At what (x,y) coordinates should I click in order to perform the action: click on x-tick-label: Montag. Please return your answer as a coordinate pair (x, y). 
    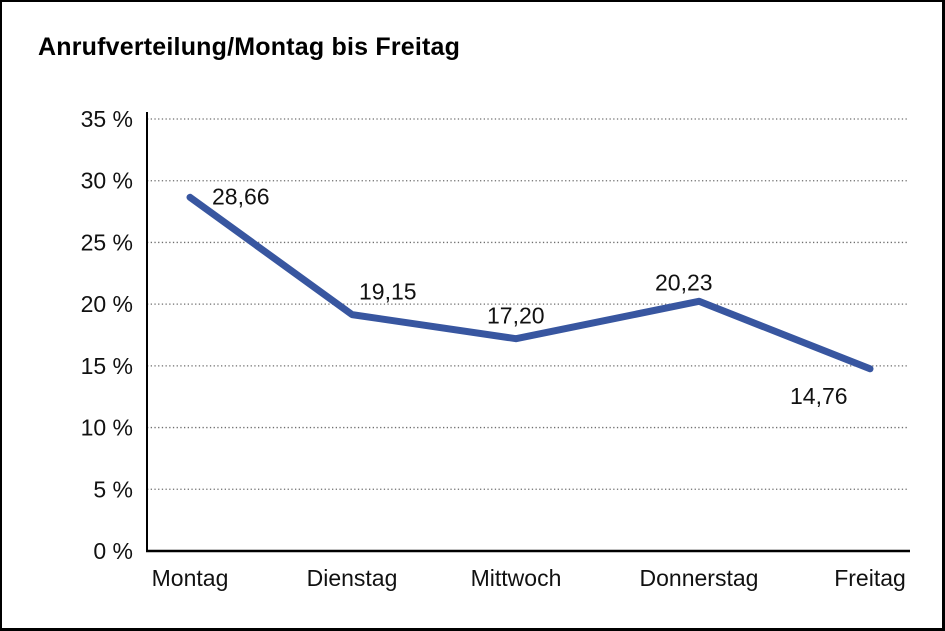
    Looking at the image, I should click on (190, 578).